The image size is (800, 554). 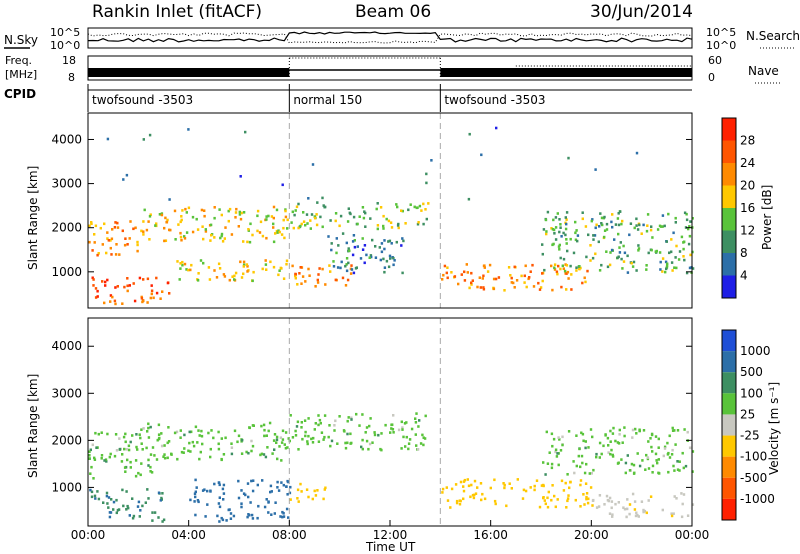 What do you see at coordinates (490, 67) in the screenshot?
I see `nave-line` at bounding box center [490, 67].